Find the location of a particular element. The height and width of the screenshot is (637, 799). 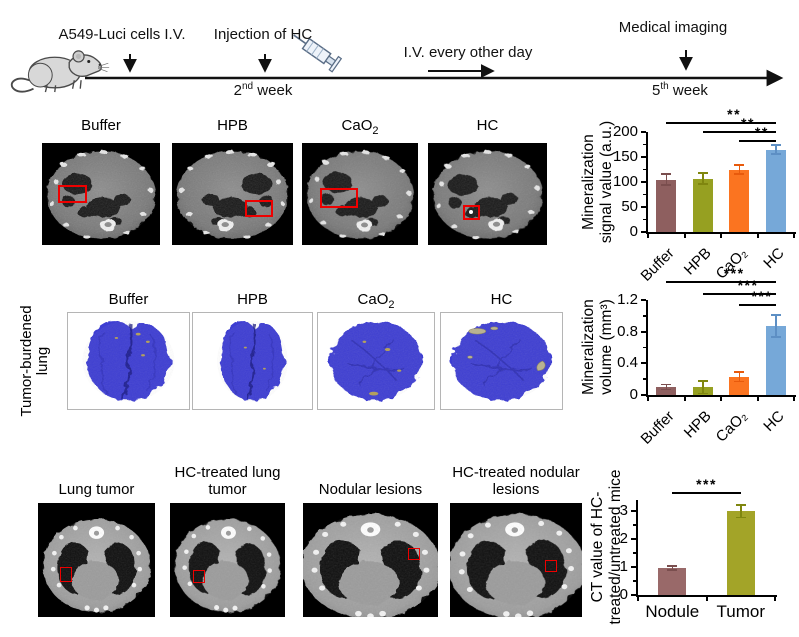

lung-group-label-hc: HC is located at coordinates (501, 299).